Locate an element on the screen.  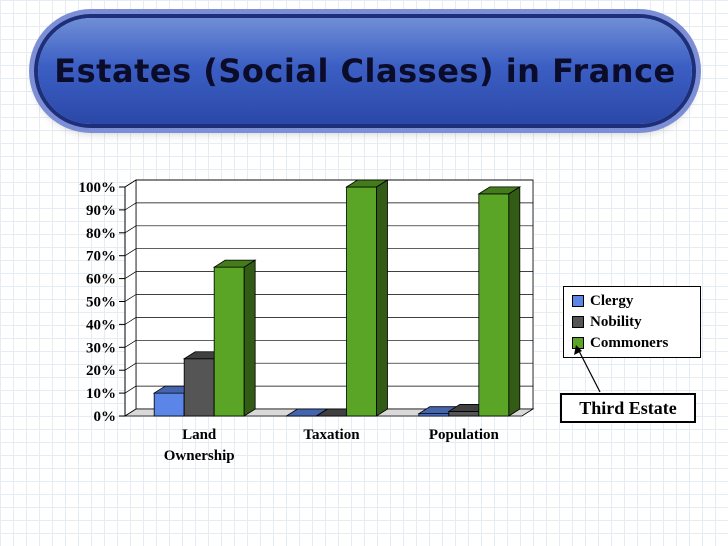
y-tick-label: 70% is located at coordinates (101, 257).